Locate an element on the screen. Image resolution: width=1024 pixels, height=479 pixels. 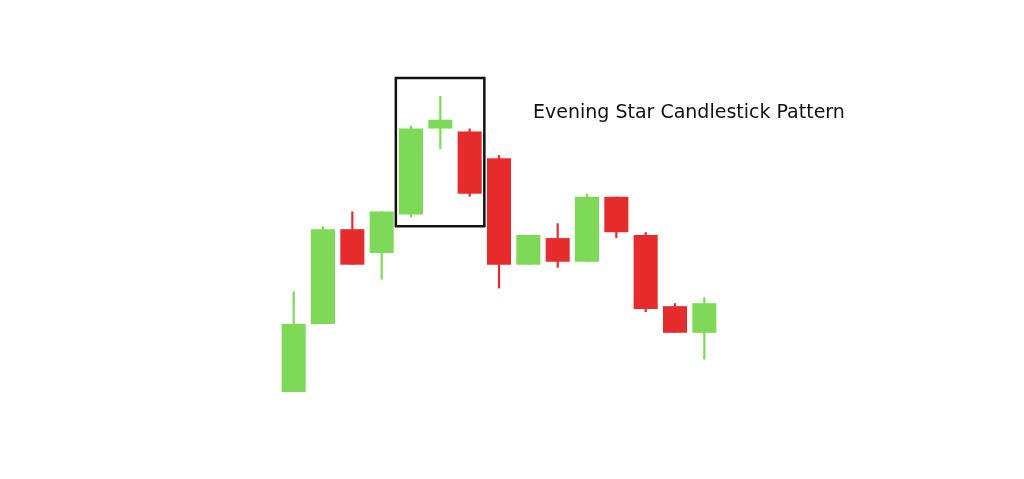
annotation: Evening Star Candlestick Pattern is located at coordinates (689, 111).